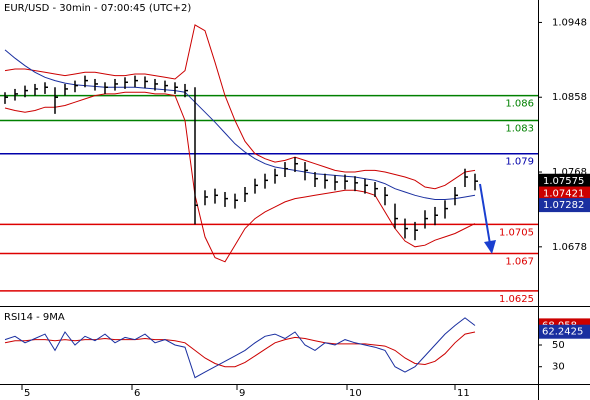 This screenshot has height=400, width=590. I want to click on rsi-ma, so click(240, 349).